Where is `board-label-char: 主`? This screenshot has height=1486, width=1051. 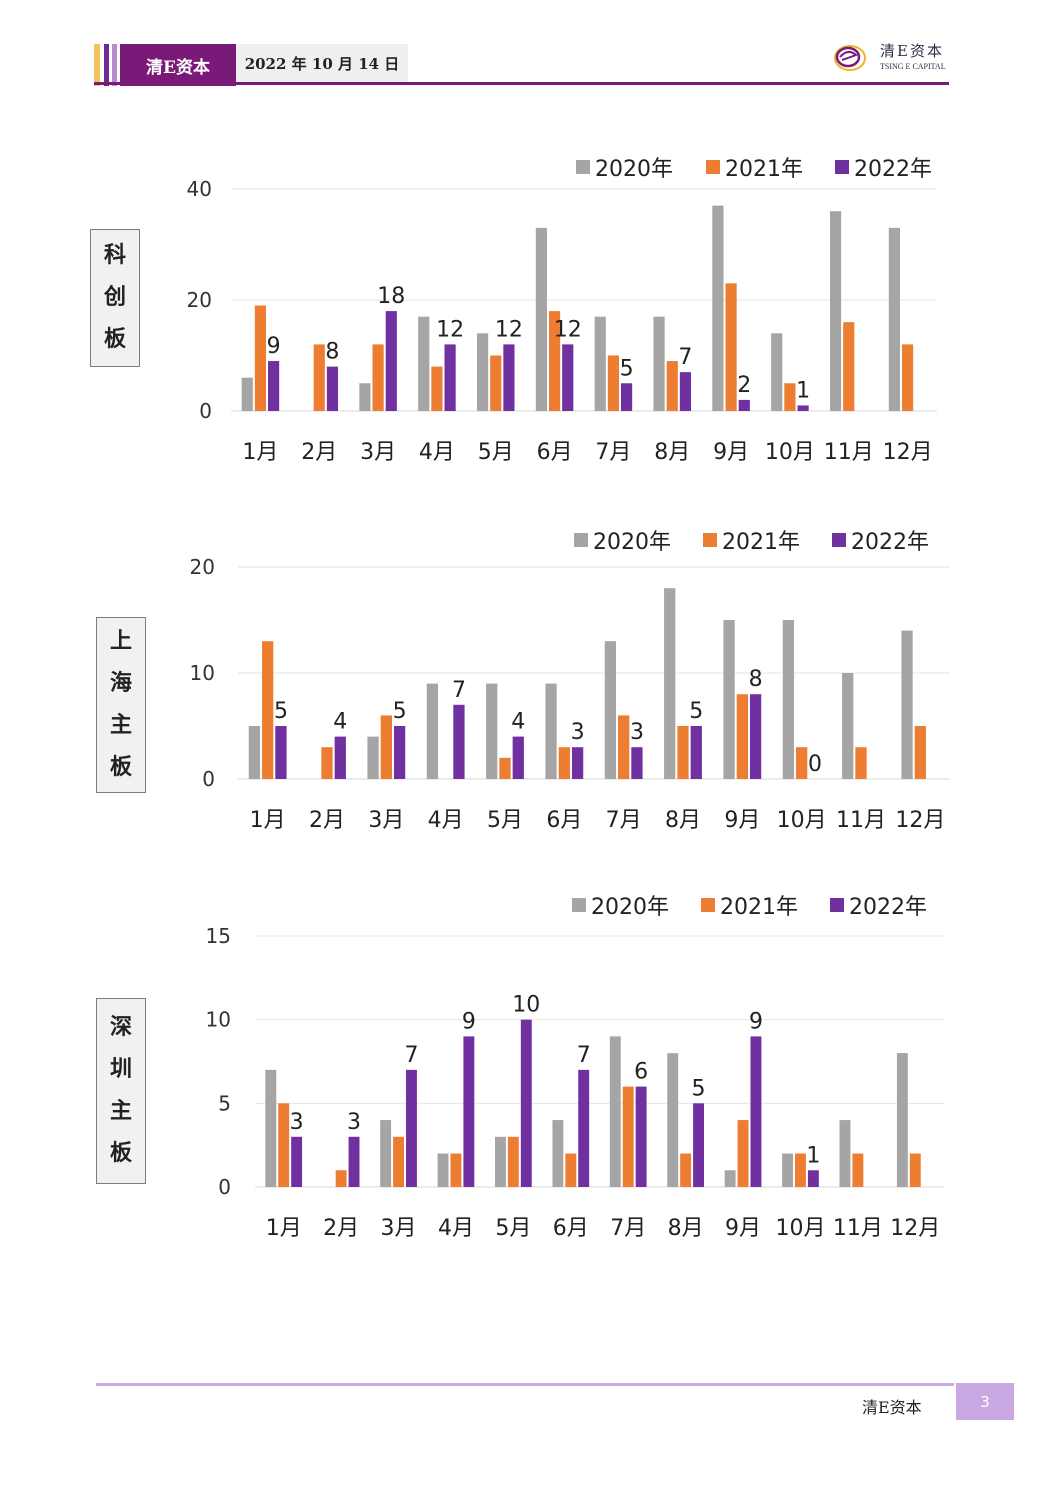
board-label-char: 主 is located at coordinates (120, 1111).